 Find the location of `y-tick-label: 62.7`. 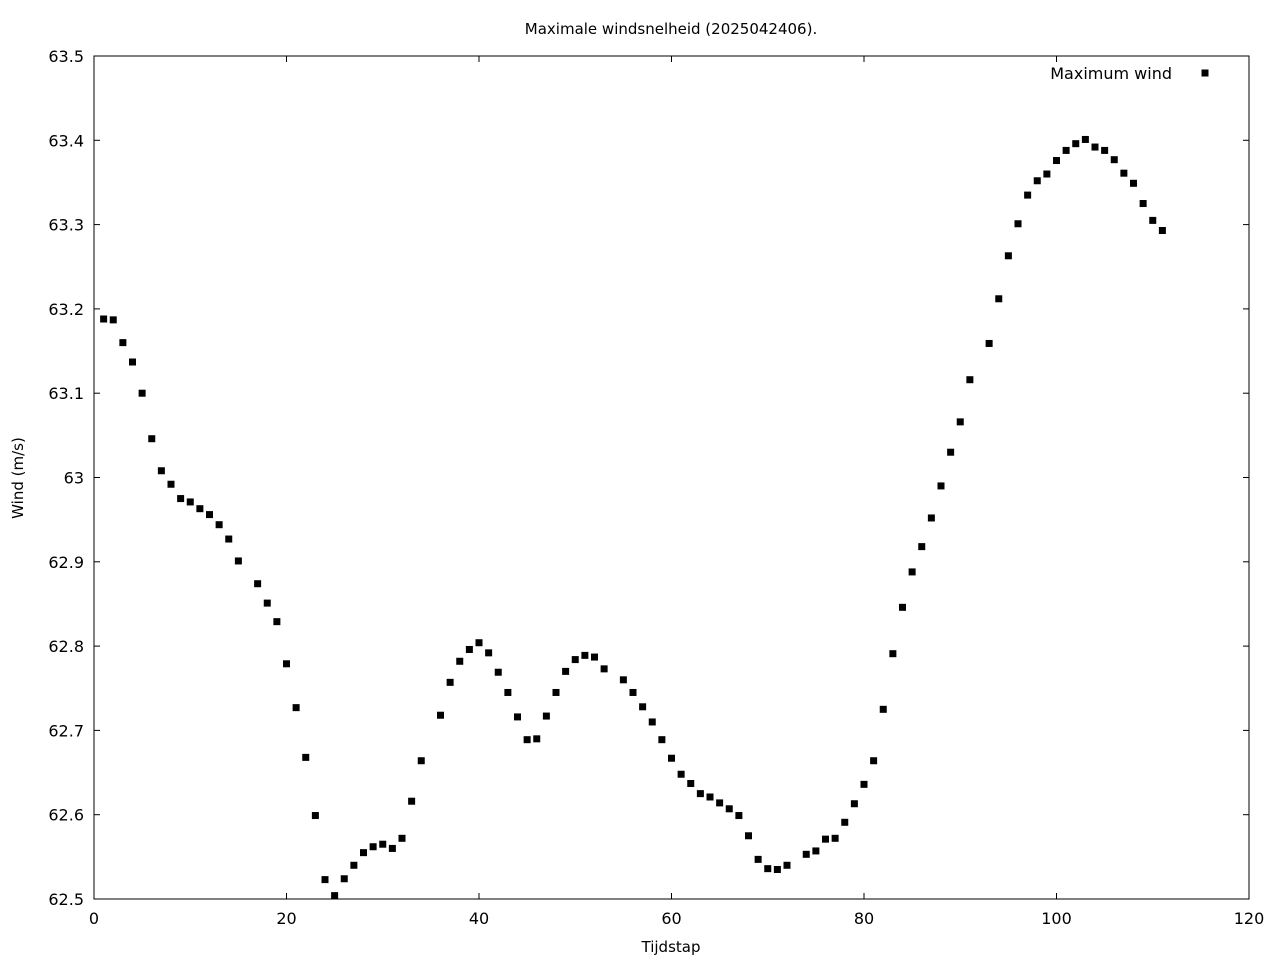

y-tick-label: 62.7 is located at coordinates (66, 730).